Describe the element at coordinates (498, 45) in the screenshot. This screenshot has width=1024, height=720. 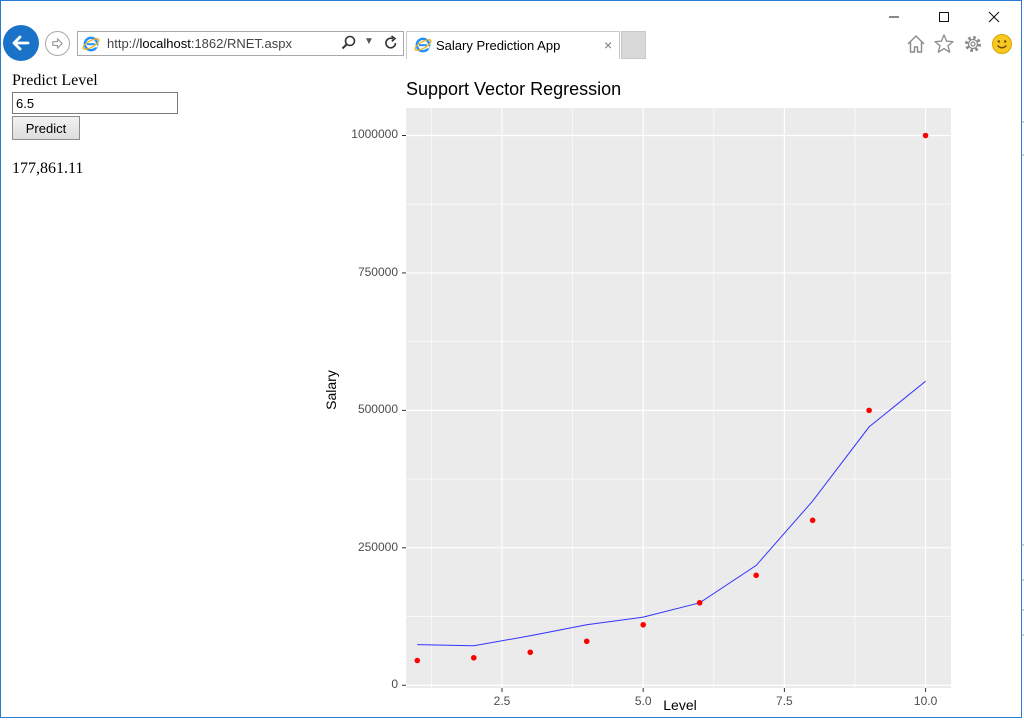
I see `tab-label: Salary Prediction App` at that location.